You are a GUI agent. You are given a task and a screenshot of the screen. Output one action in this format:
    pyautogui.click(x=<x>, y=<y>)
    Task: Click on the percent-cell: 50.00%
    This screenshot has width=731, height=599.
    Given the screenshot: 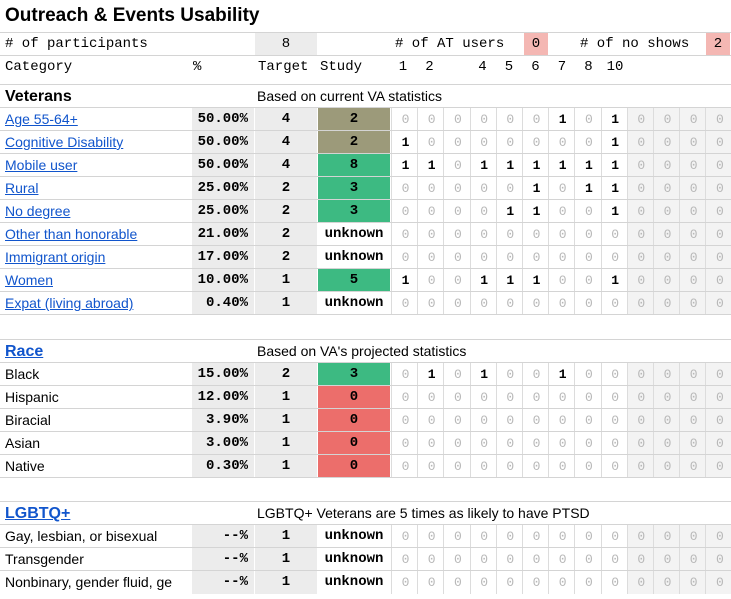 What is the action you would take?
    pyautogui.click(x=223, y=119)
    